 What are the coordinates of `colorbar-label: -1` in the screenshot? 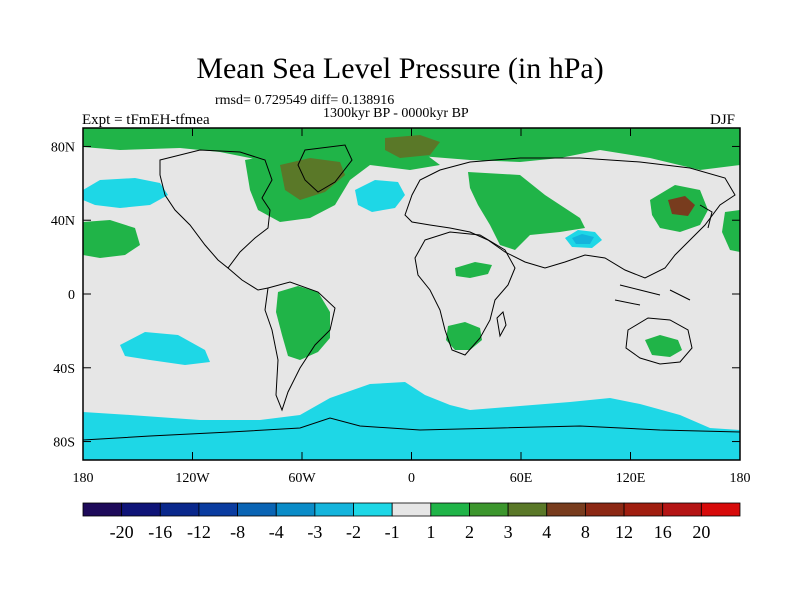 It's located at (392, 532).